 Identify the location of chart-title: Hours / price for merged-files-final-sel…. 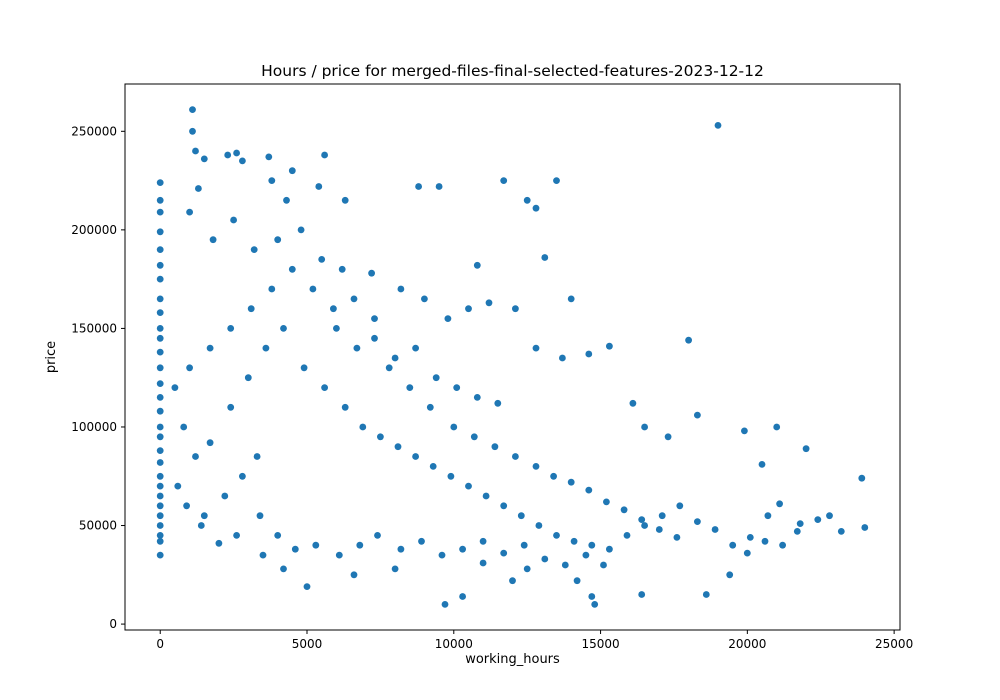
(512, 71).